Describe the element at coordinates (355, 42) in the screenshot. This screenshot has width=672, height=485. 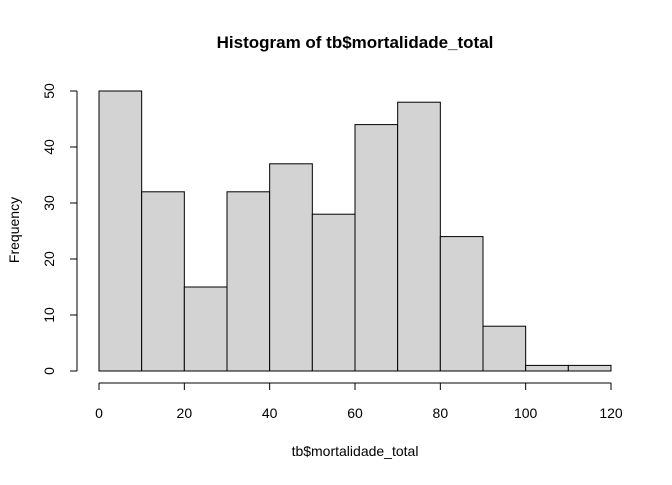
I see `chart-title: Histogram of tb$mortalidade_total` at that location.